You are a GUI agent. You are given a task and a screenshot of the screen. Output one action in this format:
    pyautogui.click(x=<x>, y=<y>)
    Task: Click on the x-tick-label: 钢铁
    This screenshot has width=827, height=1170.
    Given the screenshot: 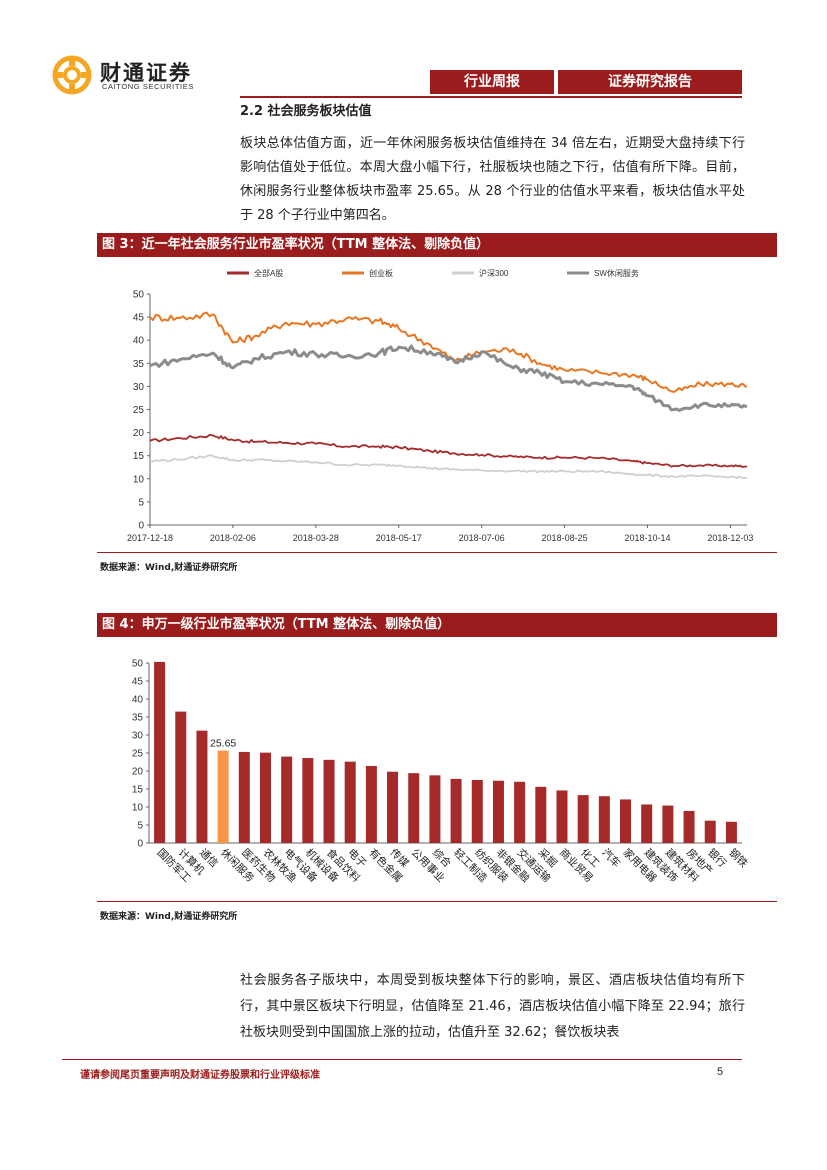 What is the action you would take?
    pyautogui.click(x=738, y=858)
    